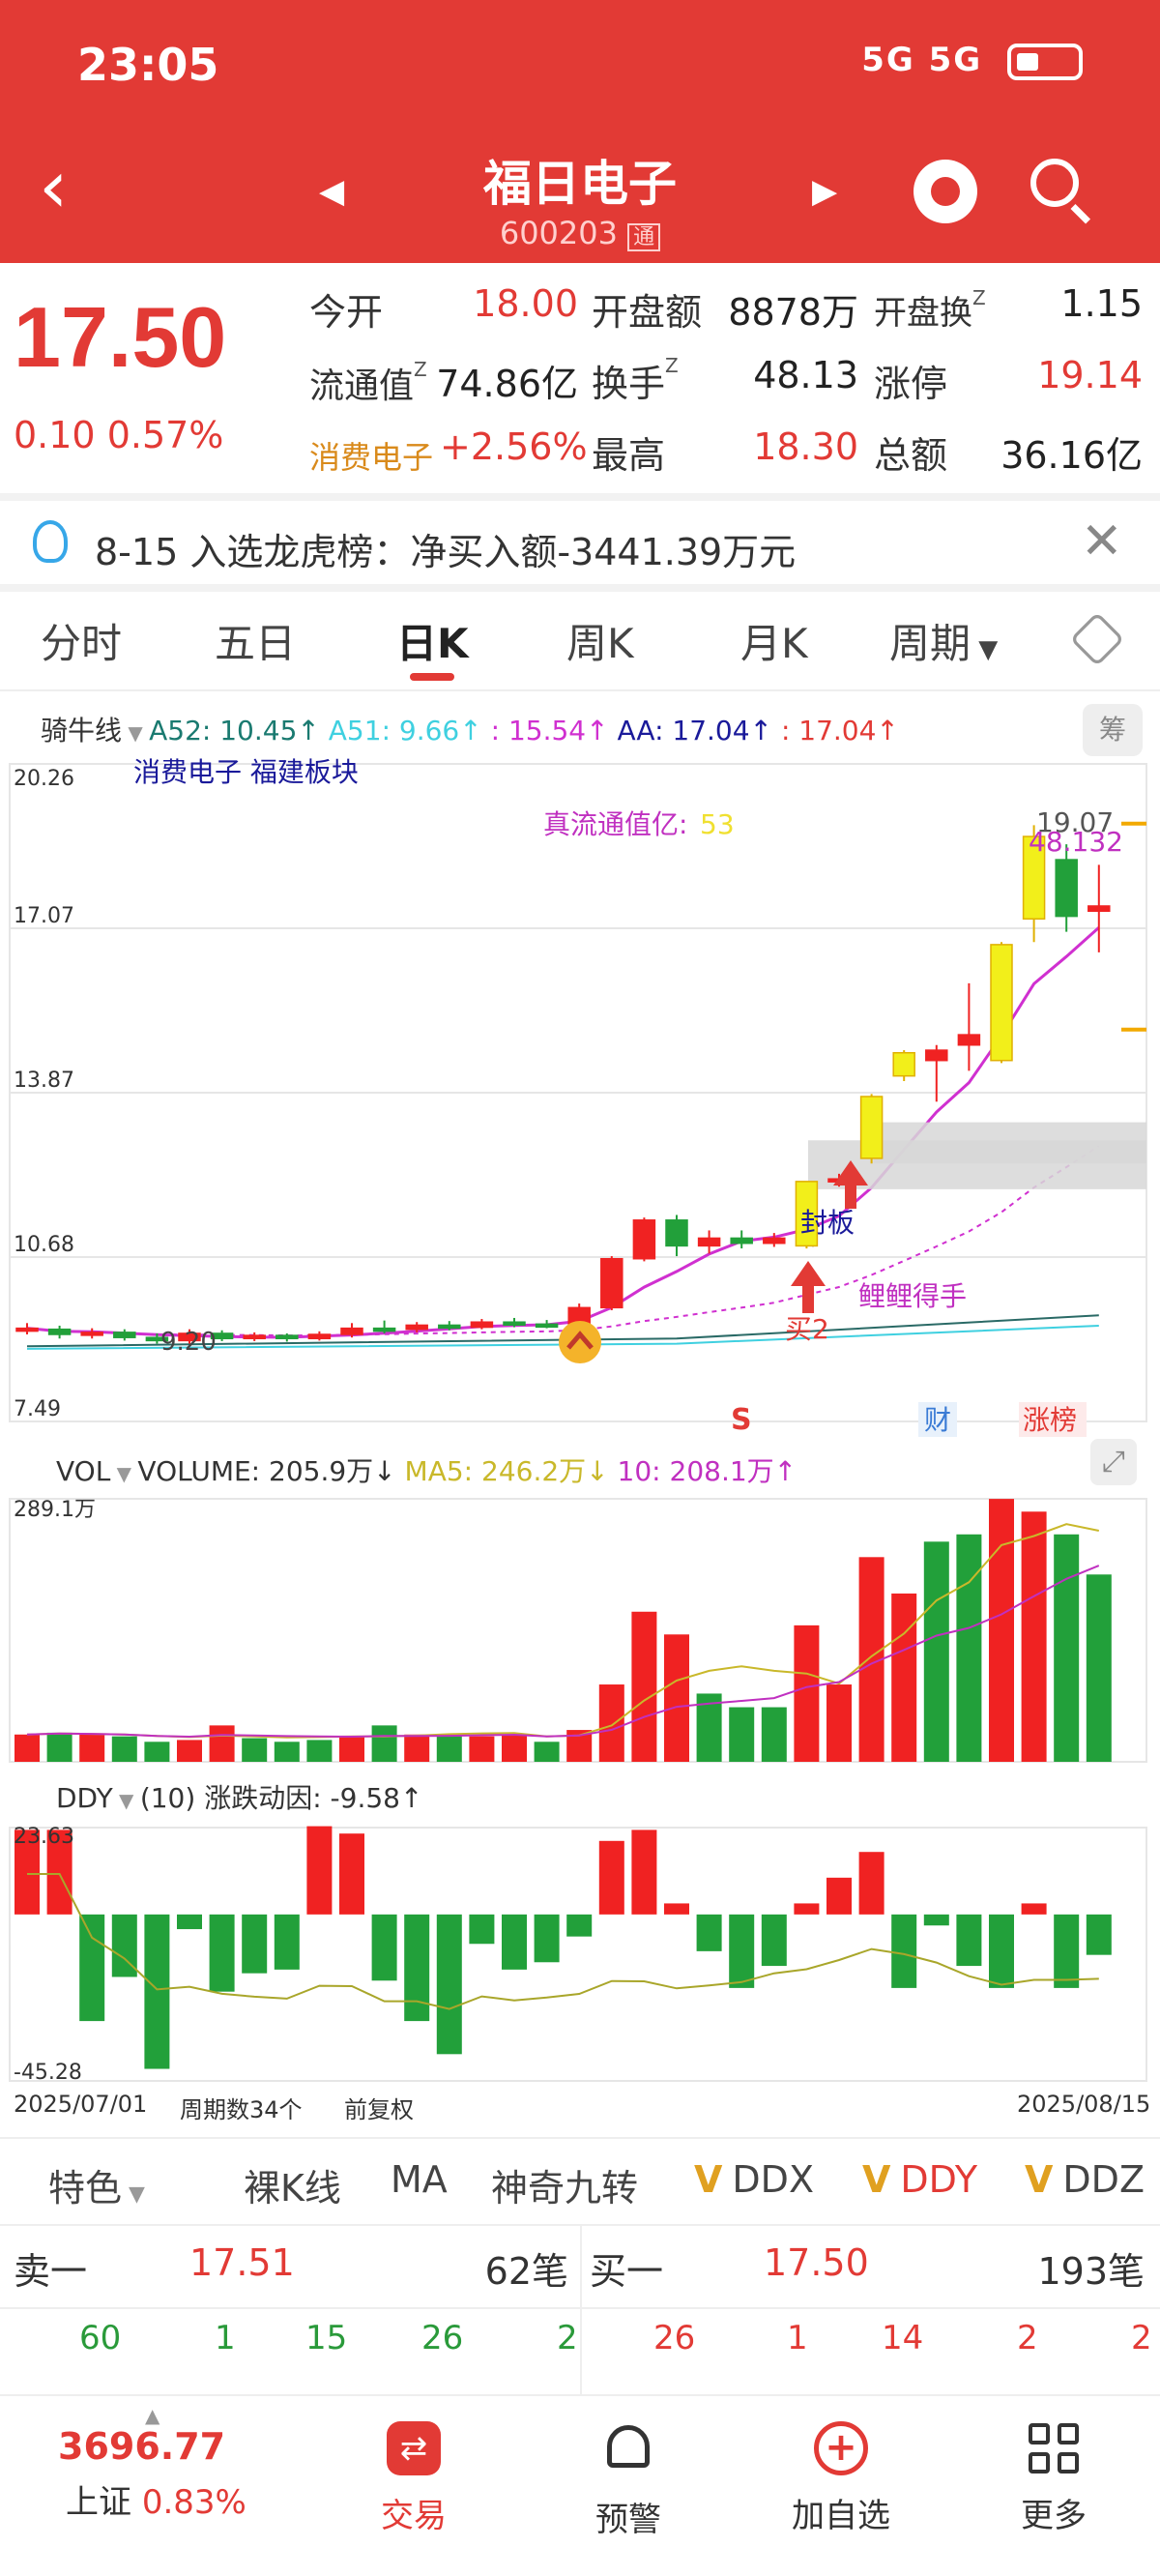 This screenshot has width=1160, height=2576. What do you see at coordinates (54, 186) in the screenshot?
I see `back-button: ‹` at bounding box center [54, 186].